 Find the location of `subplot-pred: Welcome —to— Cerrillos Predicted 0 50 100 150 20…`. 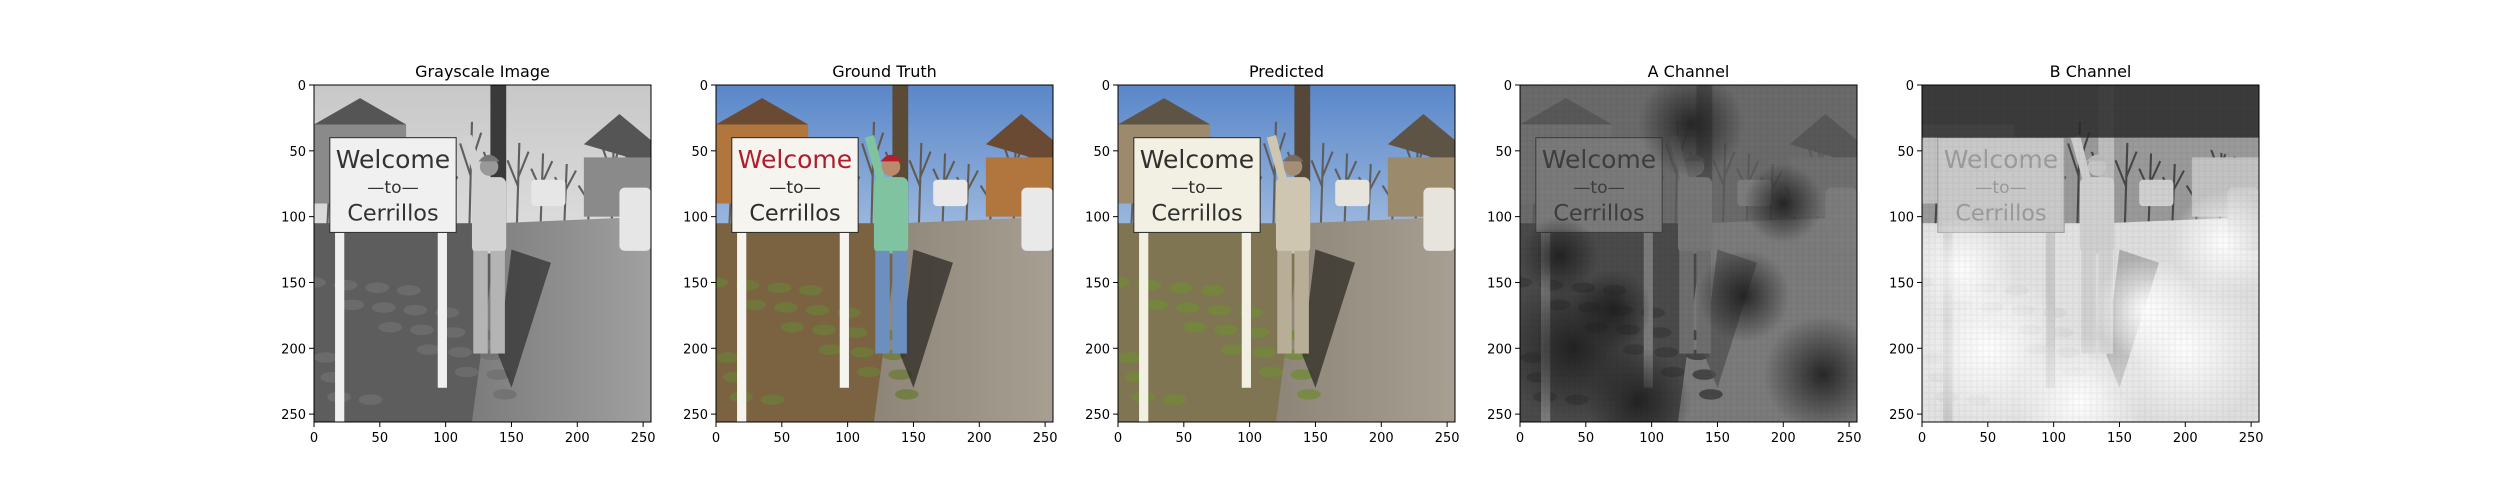

subplot-pred: Welcome —to— Cerrillos Predicted 0 50 100 150 20… is located at coordinates (1272, 254).